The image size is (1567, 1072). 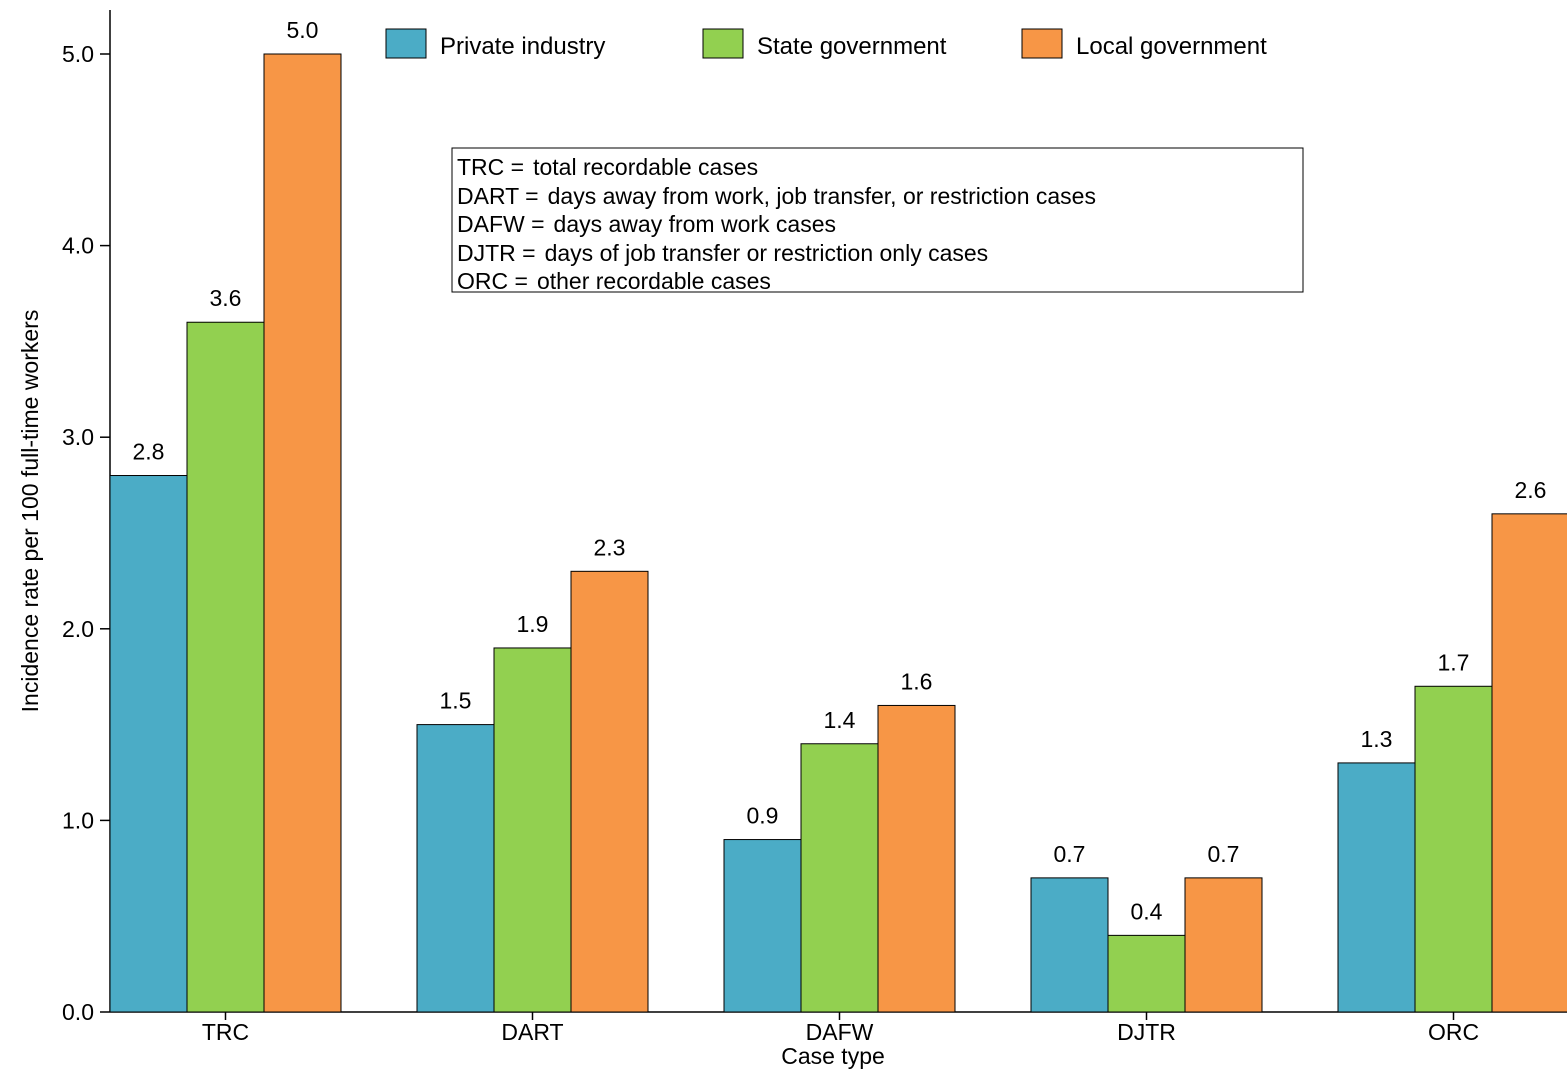 What do you see at coordinates (303, 30) in the screenshot?
I see `bar-value-label: 5.0` at bounding box center [303, 30].